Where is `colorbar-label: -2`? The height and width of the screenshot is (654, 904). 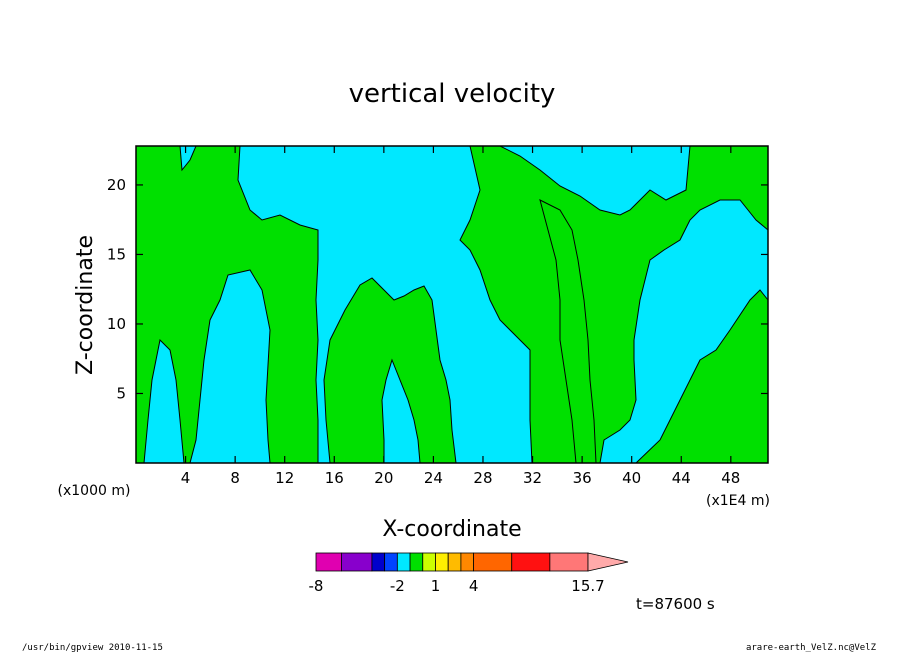 colorbar-label: -2 is located at coordinates (397, 586).